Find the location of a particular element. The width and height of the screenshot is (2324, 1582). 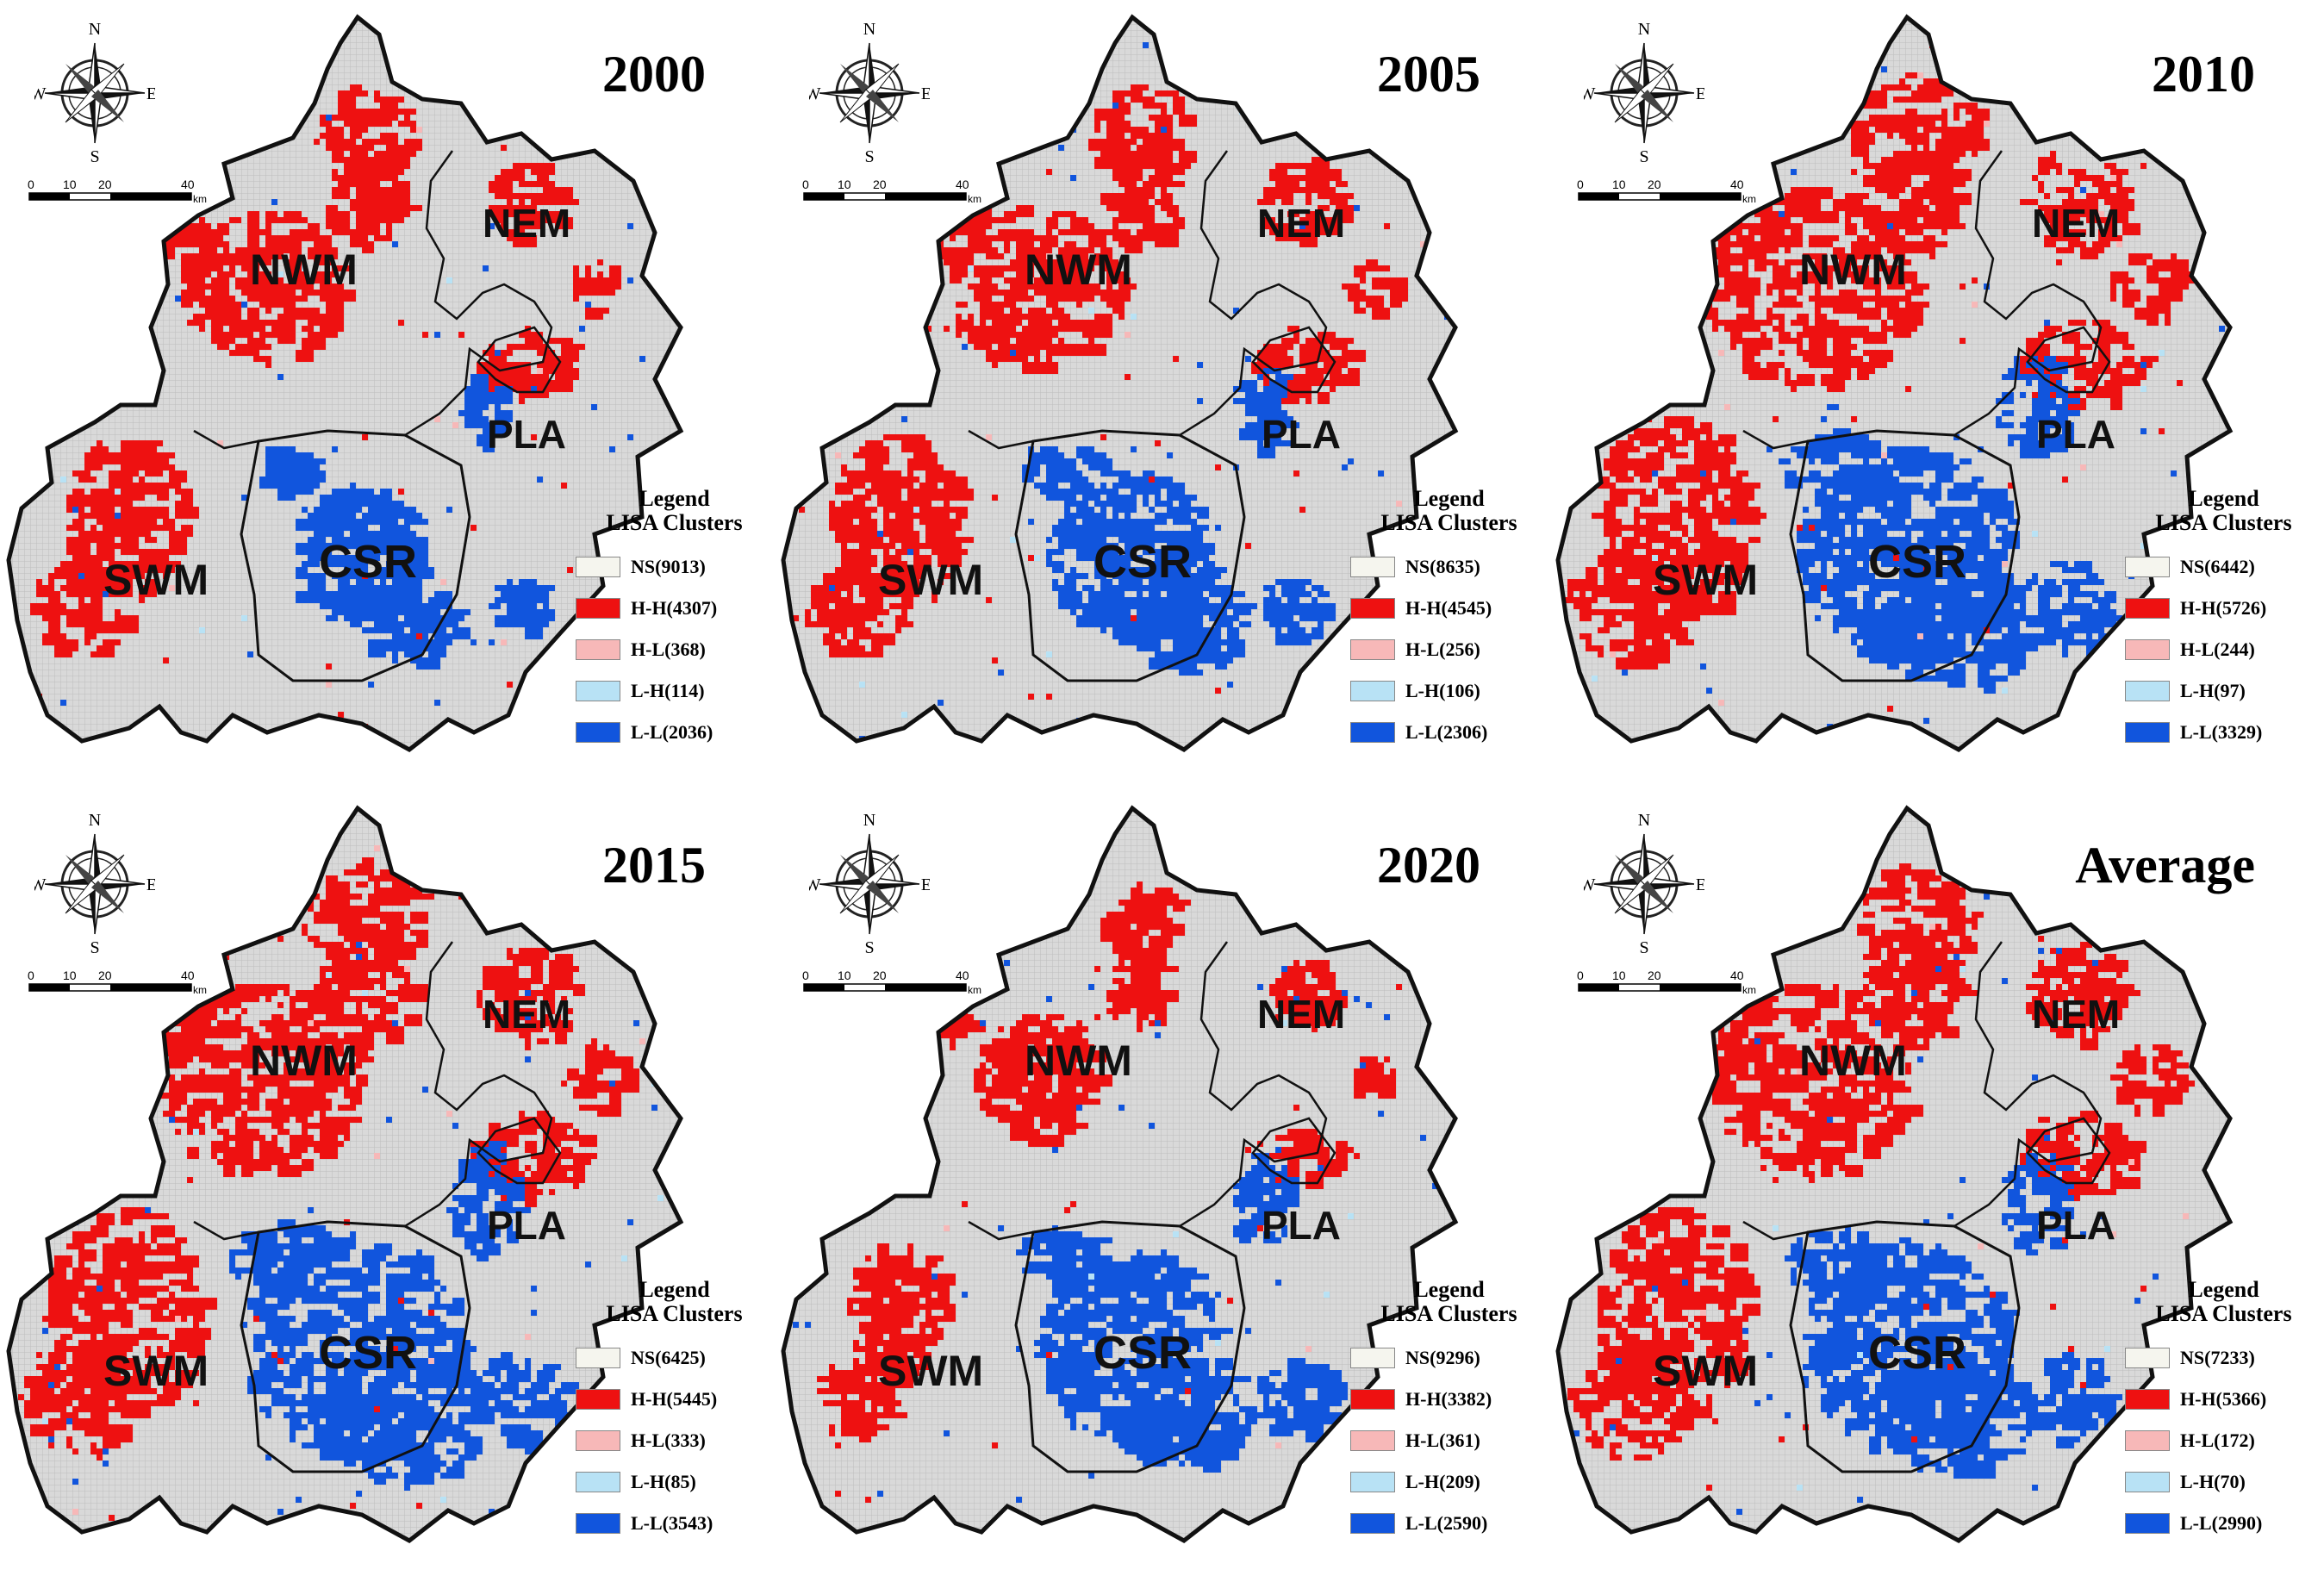

legend-swatch-ll is located at coordinates (598, 732).